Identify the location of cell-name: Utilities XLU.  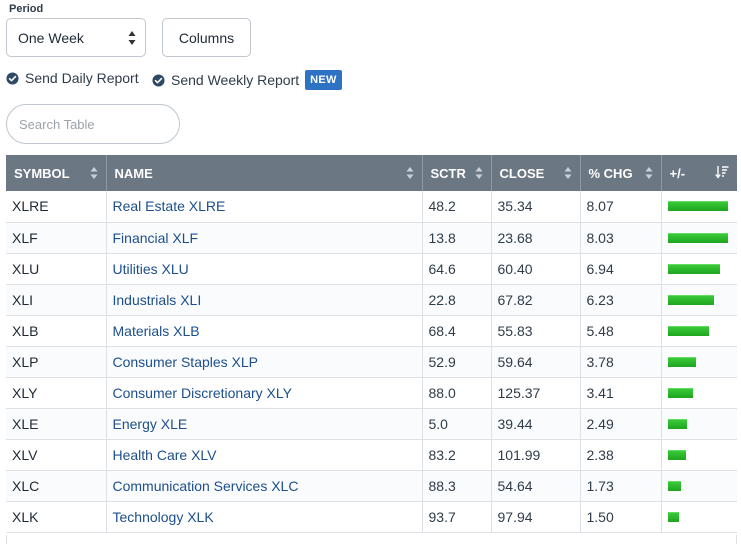
(264, 269).